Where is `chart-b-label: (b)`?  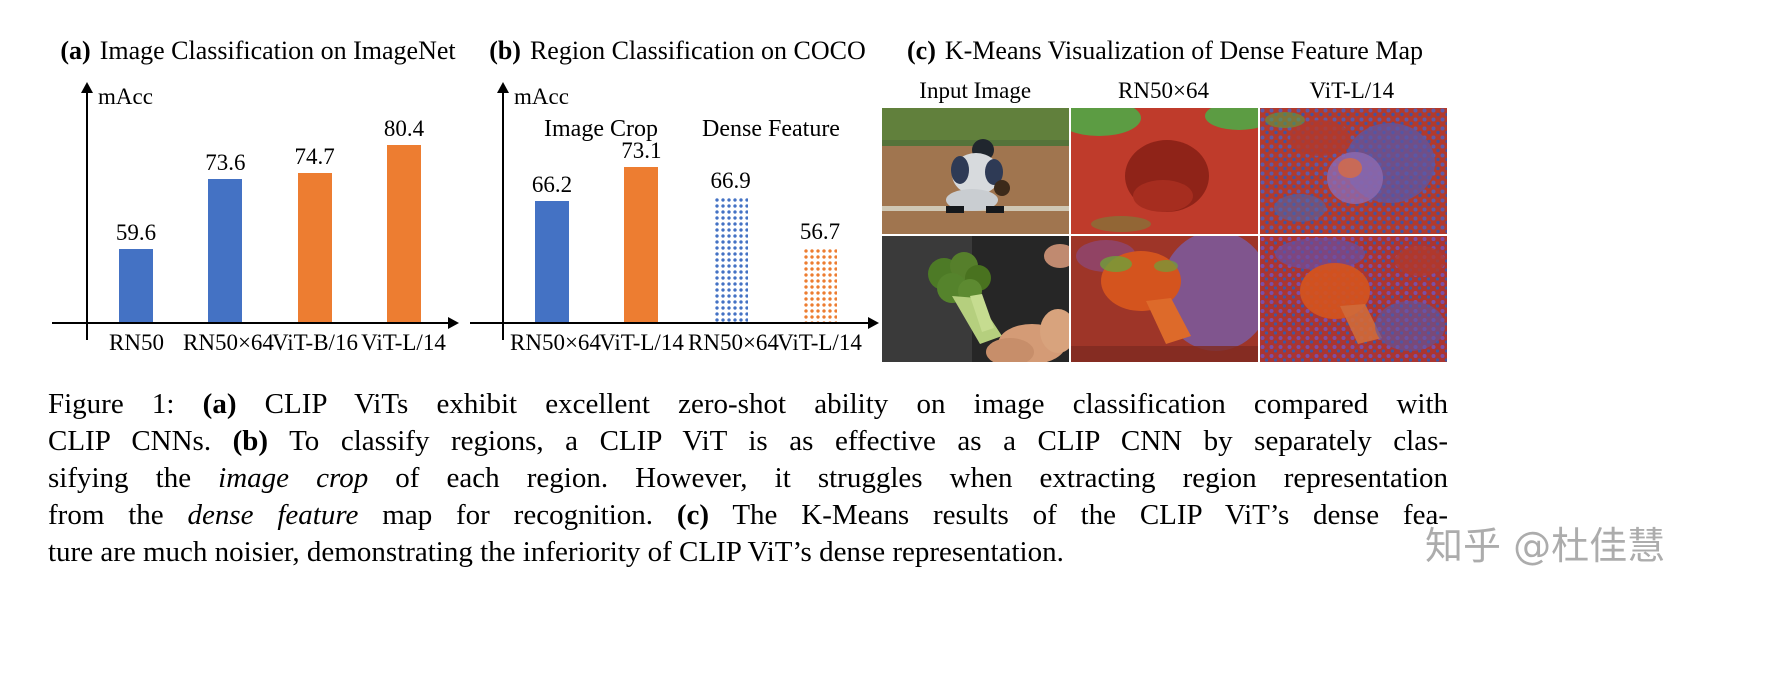 chart-b-label: (b) is located at coordinates (505, 50).